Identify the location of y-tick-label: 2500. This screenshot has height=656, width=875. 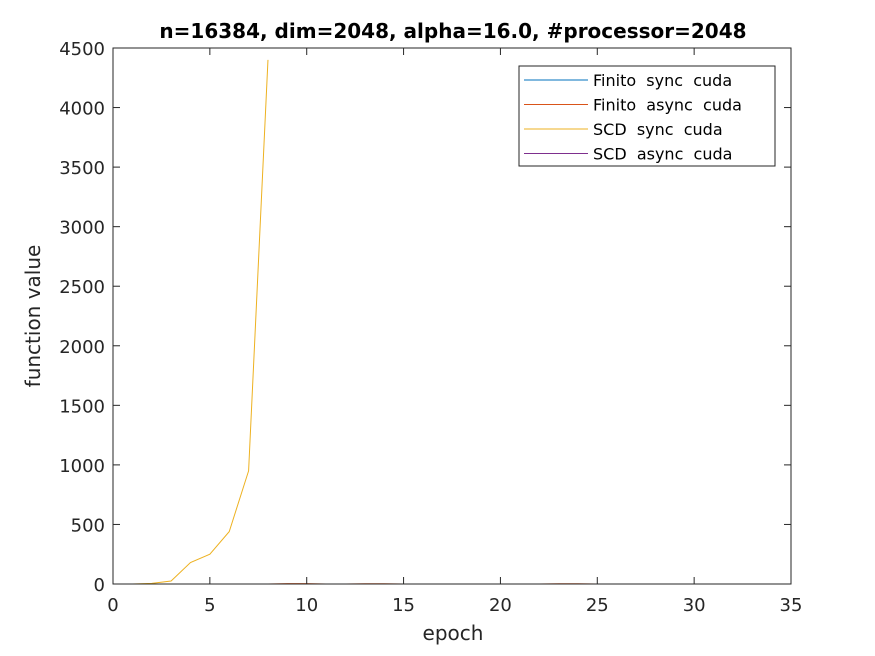
(82, 287).